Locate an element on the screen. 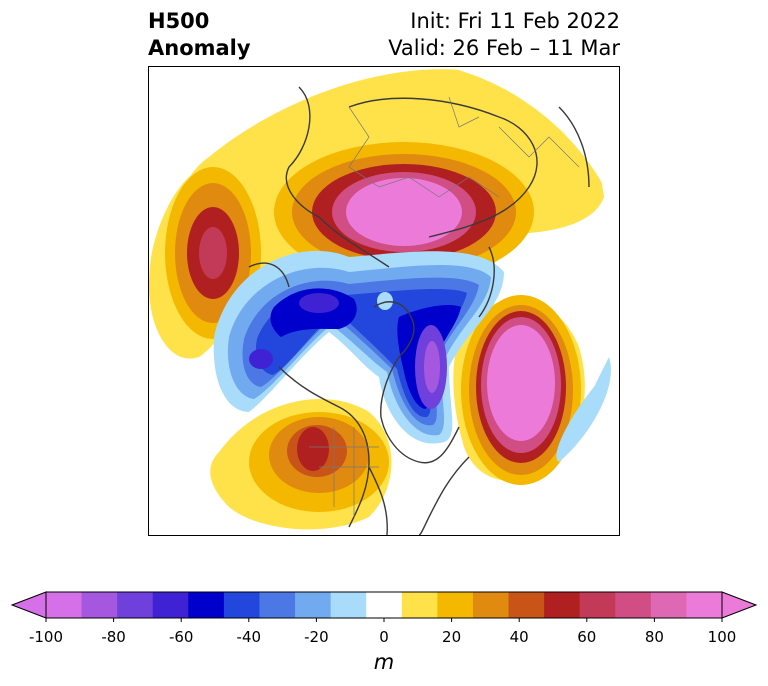  colorbar-tick-label: 60 is located at coordinates (587, 637).